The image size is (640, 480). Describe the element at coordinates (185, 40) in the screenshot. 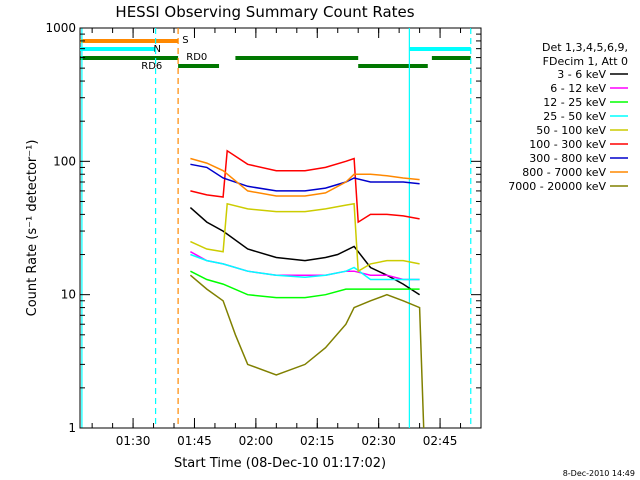

I see `status-bar-label: S` at that location.